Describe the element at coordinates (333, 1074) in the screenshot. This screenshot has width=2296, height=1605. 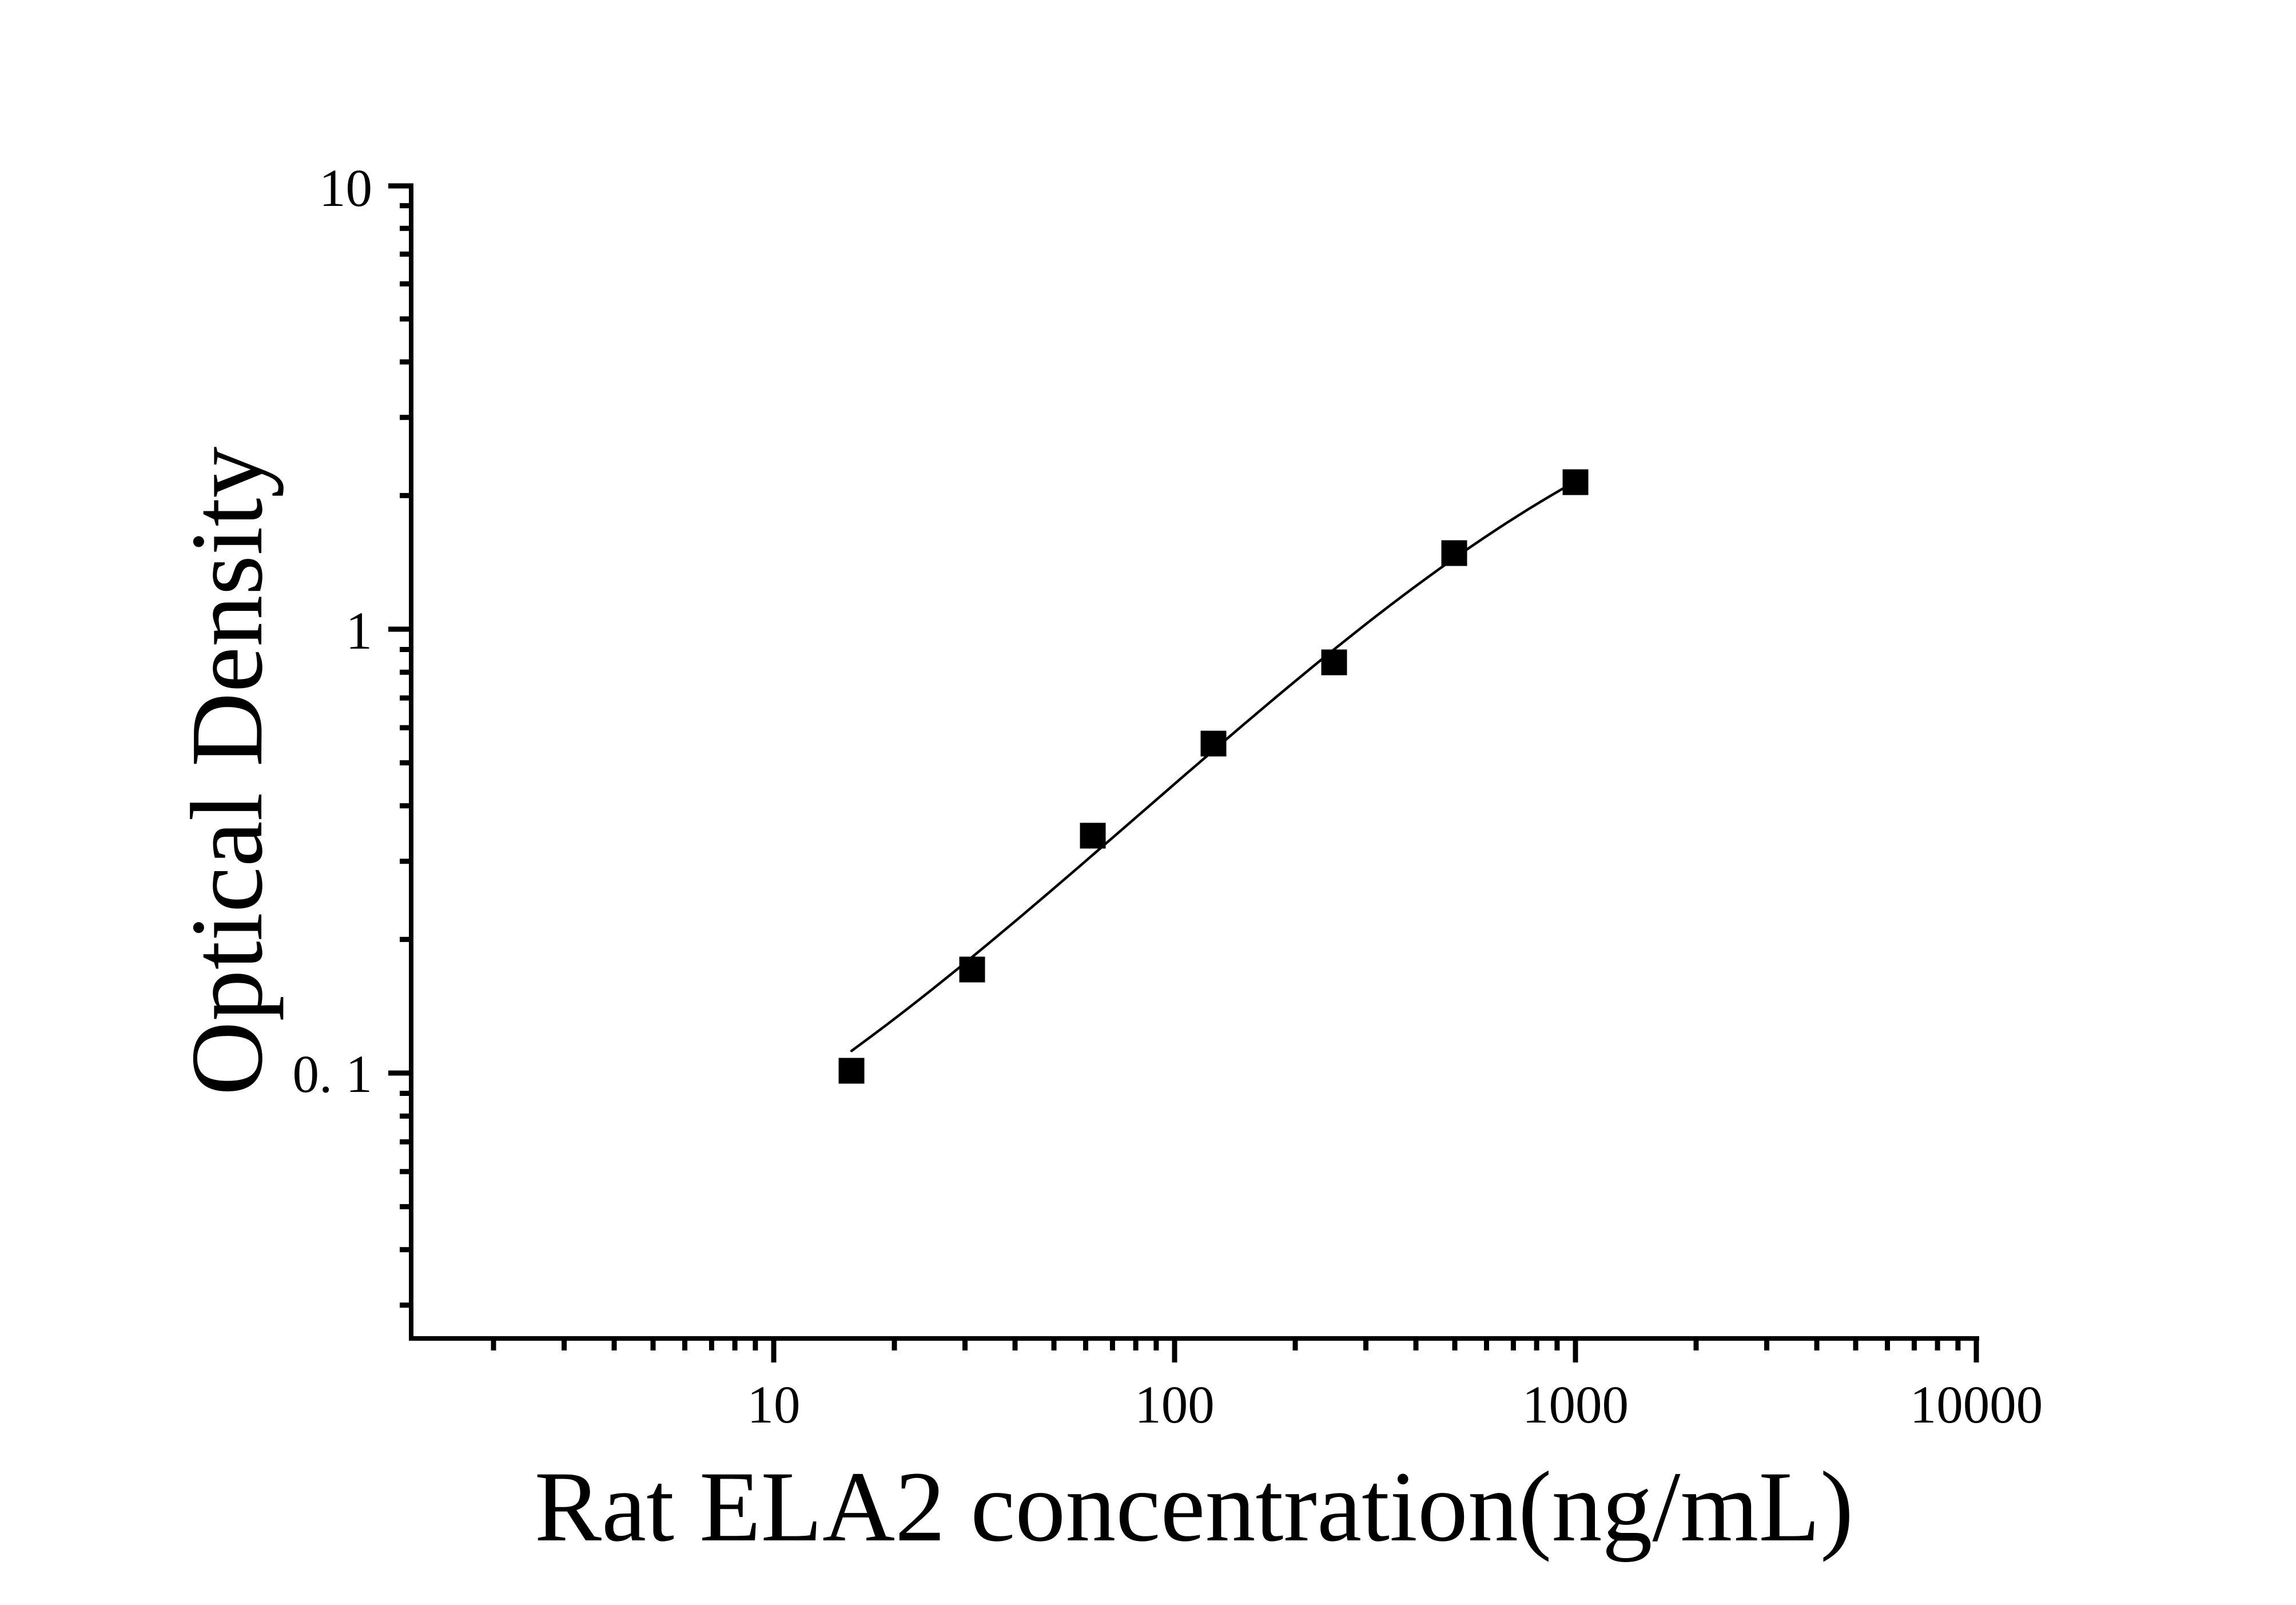
I see `svg-text: 0. 1` at that location.